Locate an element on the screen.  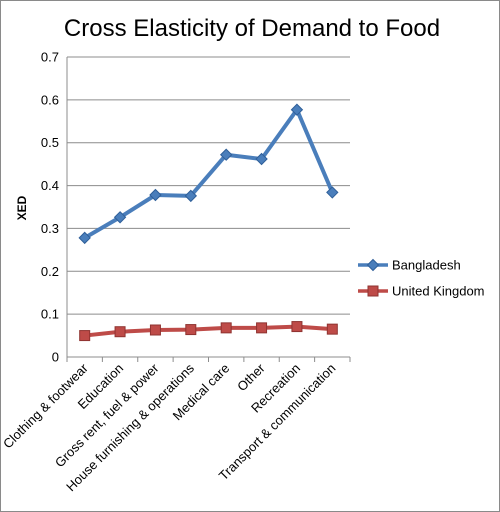
legend-item: Bangladesh is located at coordinates (409, 265).